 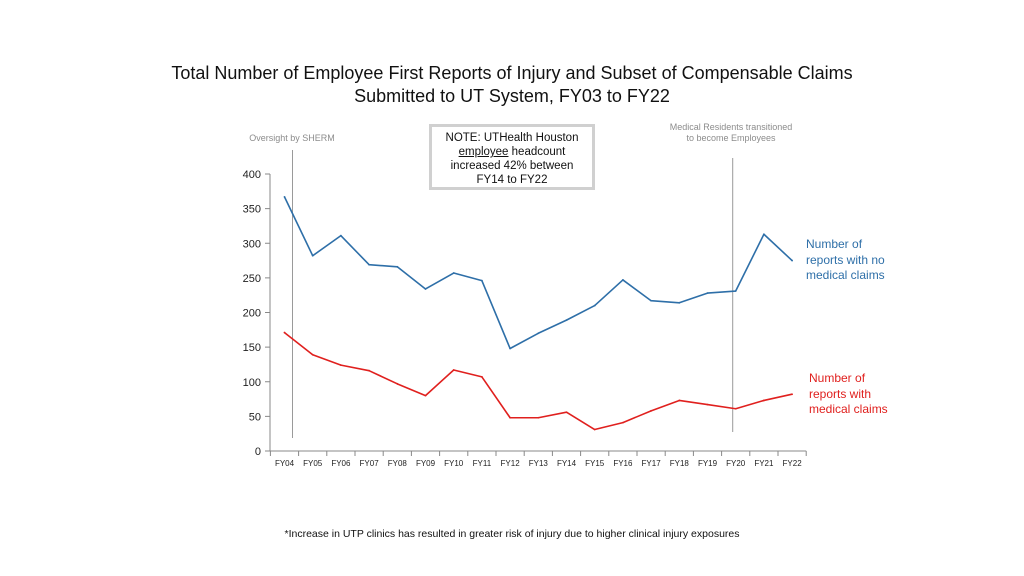 What do you see at coordinates (595, 463) in the screenshot?
I see `x-tick-label: FY15` at bounding box center [595, 463].